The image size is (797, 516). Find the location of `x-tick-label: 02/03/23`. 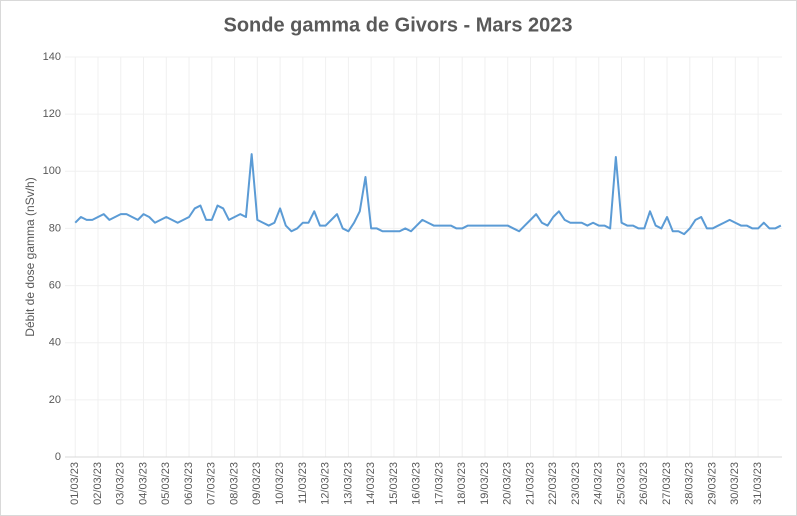

x-tick-label: 02/03/23 is located at coordinates (98, 483).